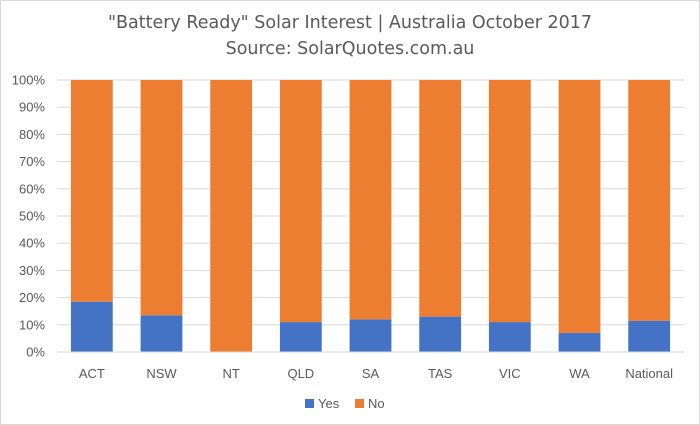 The image size is (700, 425). Describe the element at coordinates (371, 373) in the screenshot. I see `x-tick-label: SA` at that location.